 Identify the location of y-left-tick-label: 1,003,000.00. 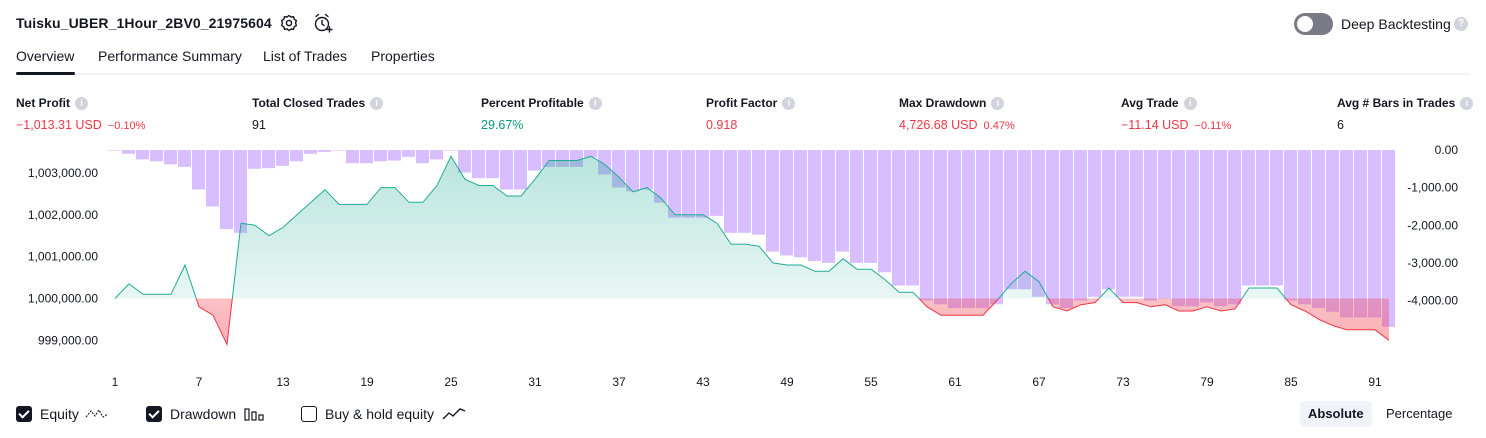
(63, 173).